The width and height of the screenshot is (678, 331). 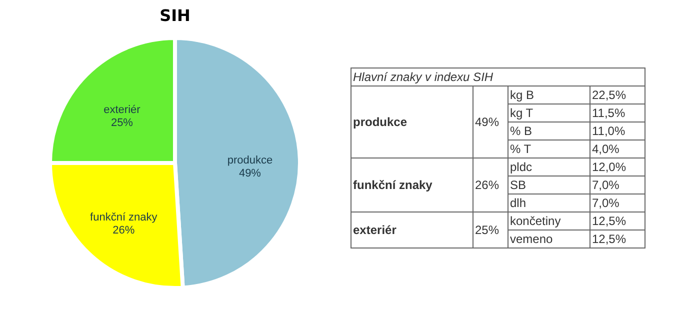 I want to click on text: exteriér, so click(x=374, y=230).